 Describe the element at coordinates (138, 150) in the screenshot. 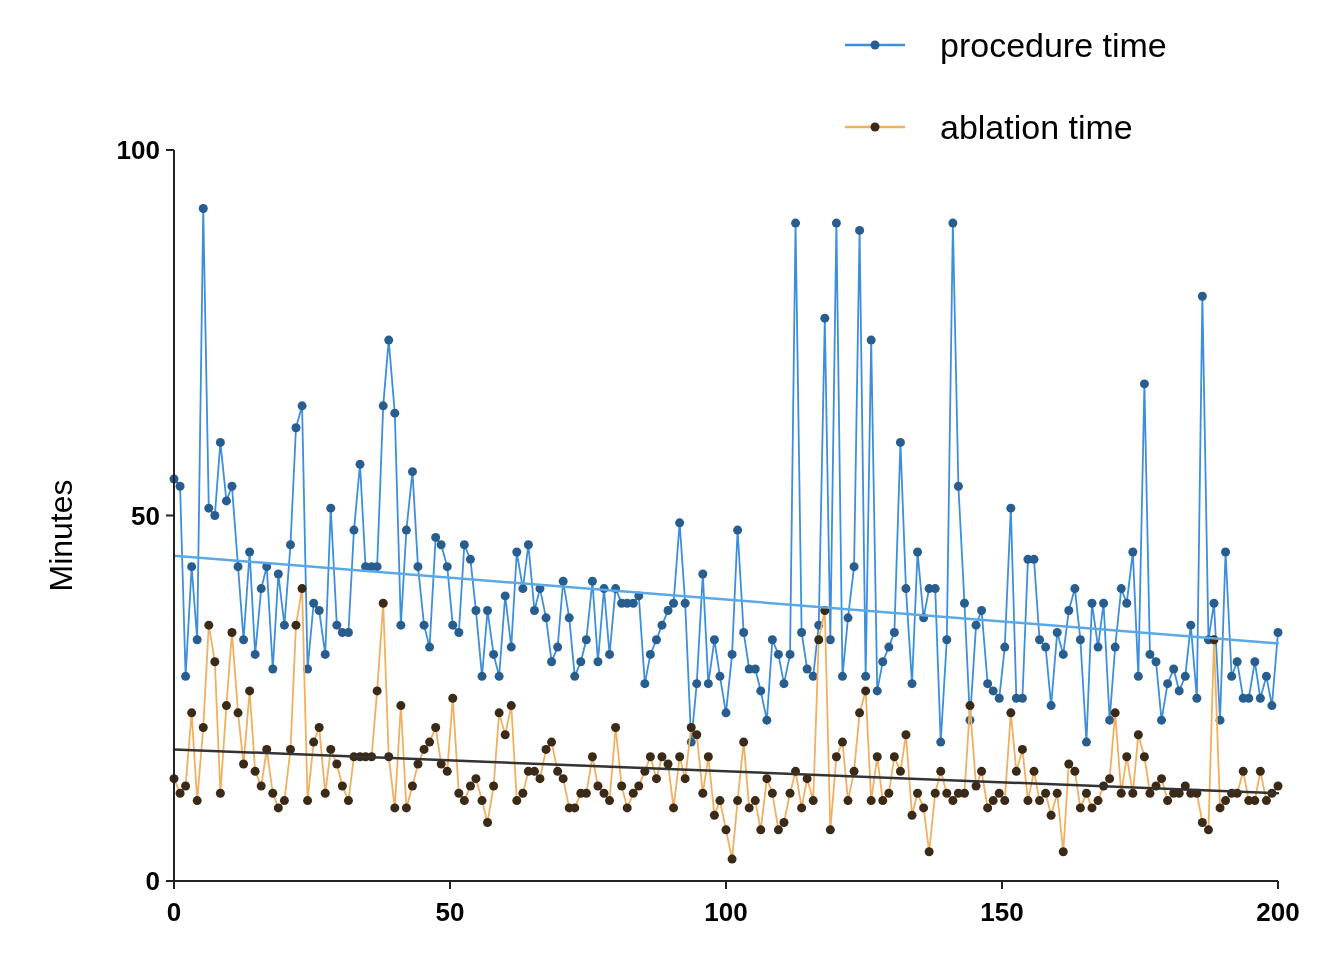

I see `y-tick-label: 100` at that location.